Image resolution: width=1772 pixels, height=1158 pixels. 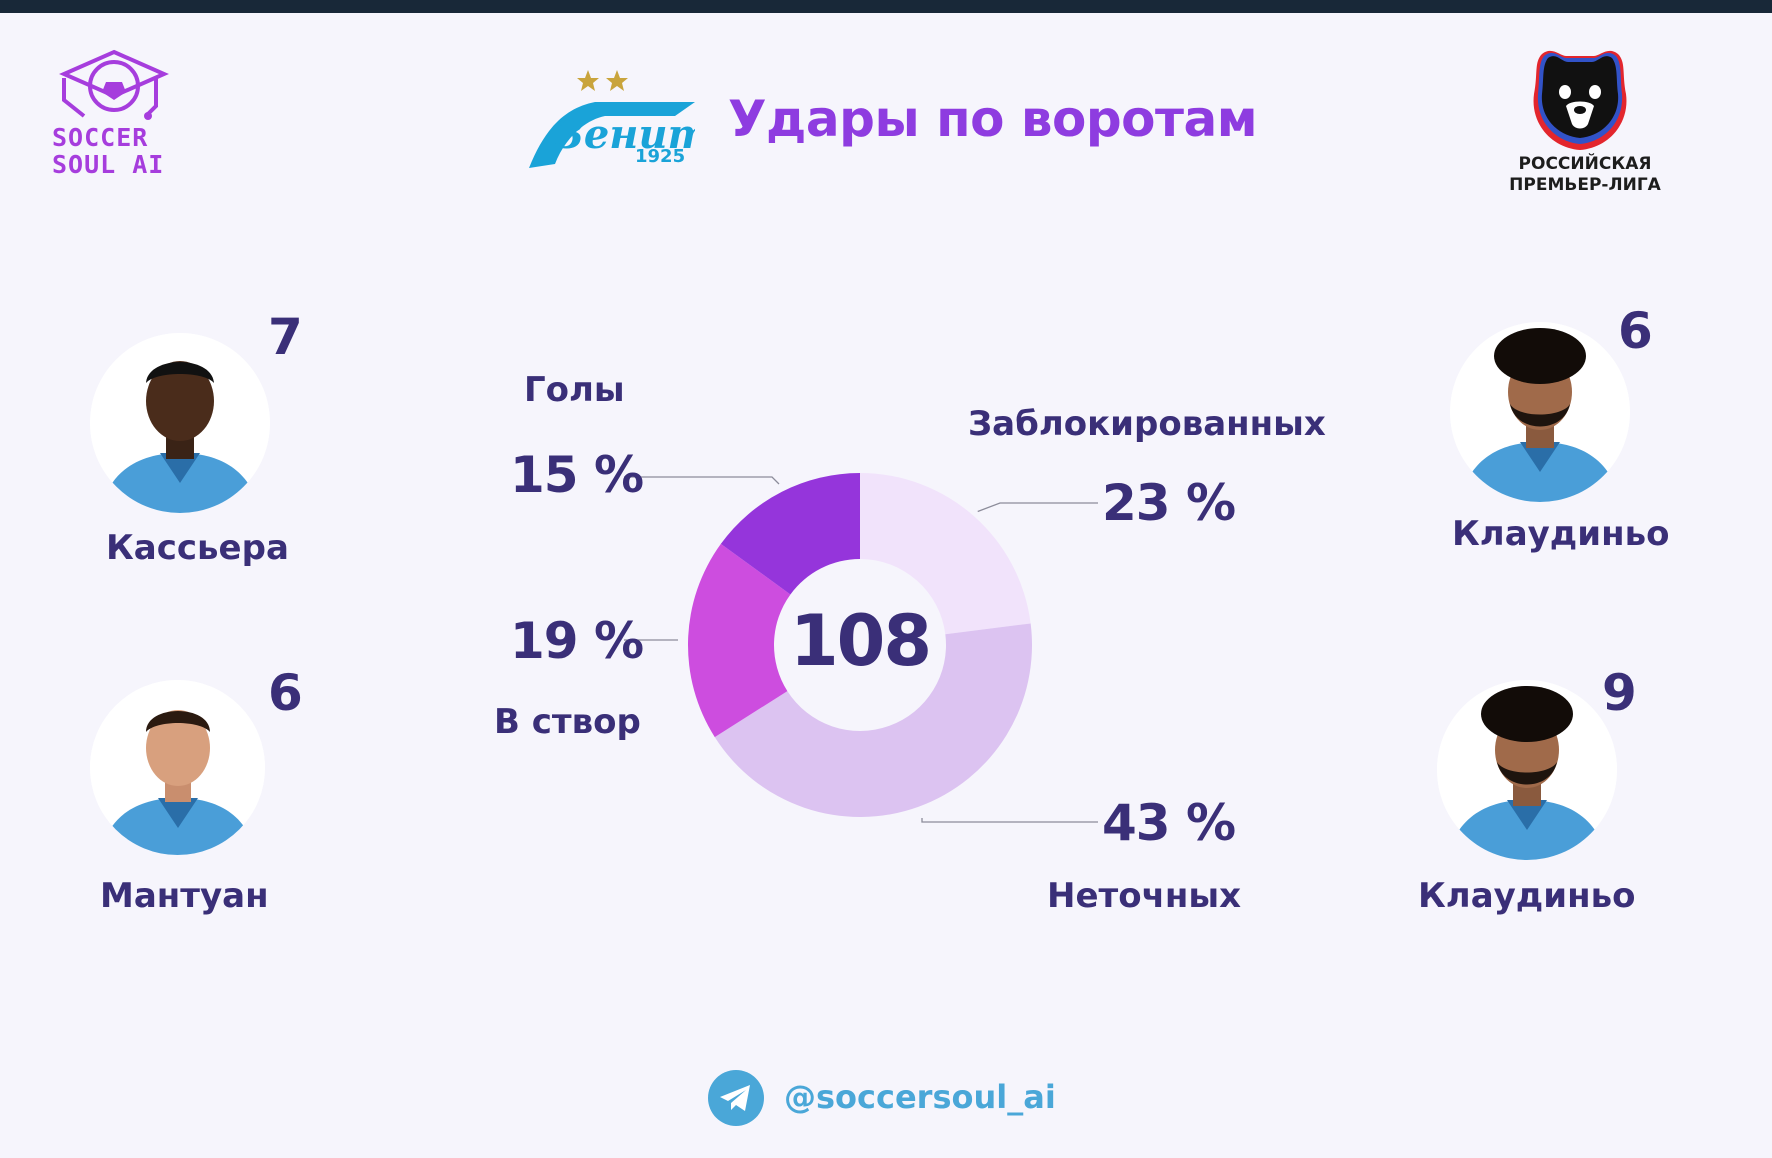 What do you see at coordinates (1619, 693) in the screenshot?
I see `player-value-claudinho-2: 9` at bounding box center [1619, 693].